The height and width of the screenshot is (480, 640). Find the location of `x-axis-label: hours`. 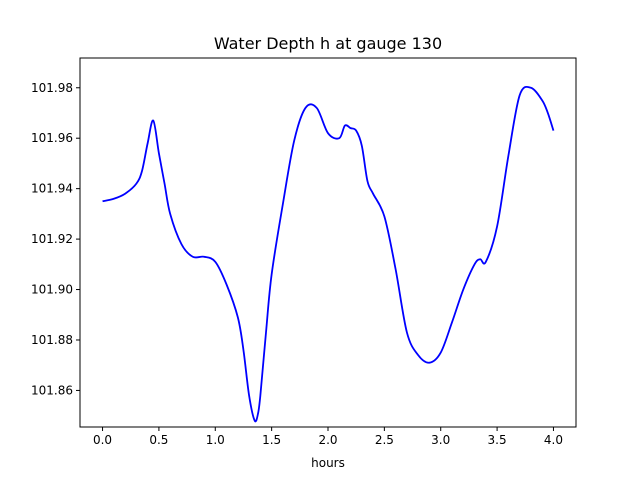

x-axis-label: hours is located at coordinates (328, 463).